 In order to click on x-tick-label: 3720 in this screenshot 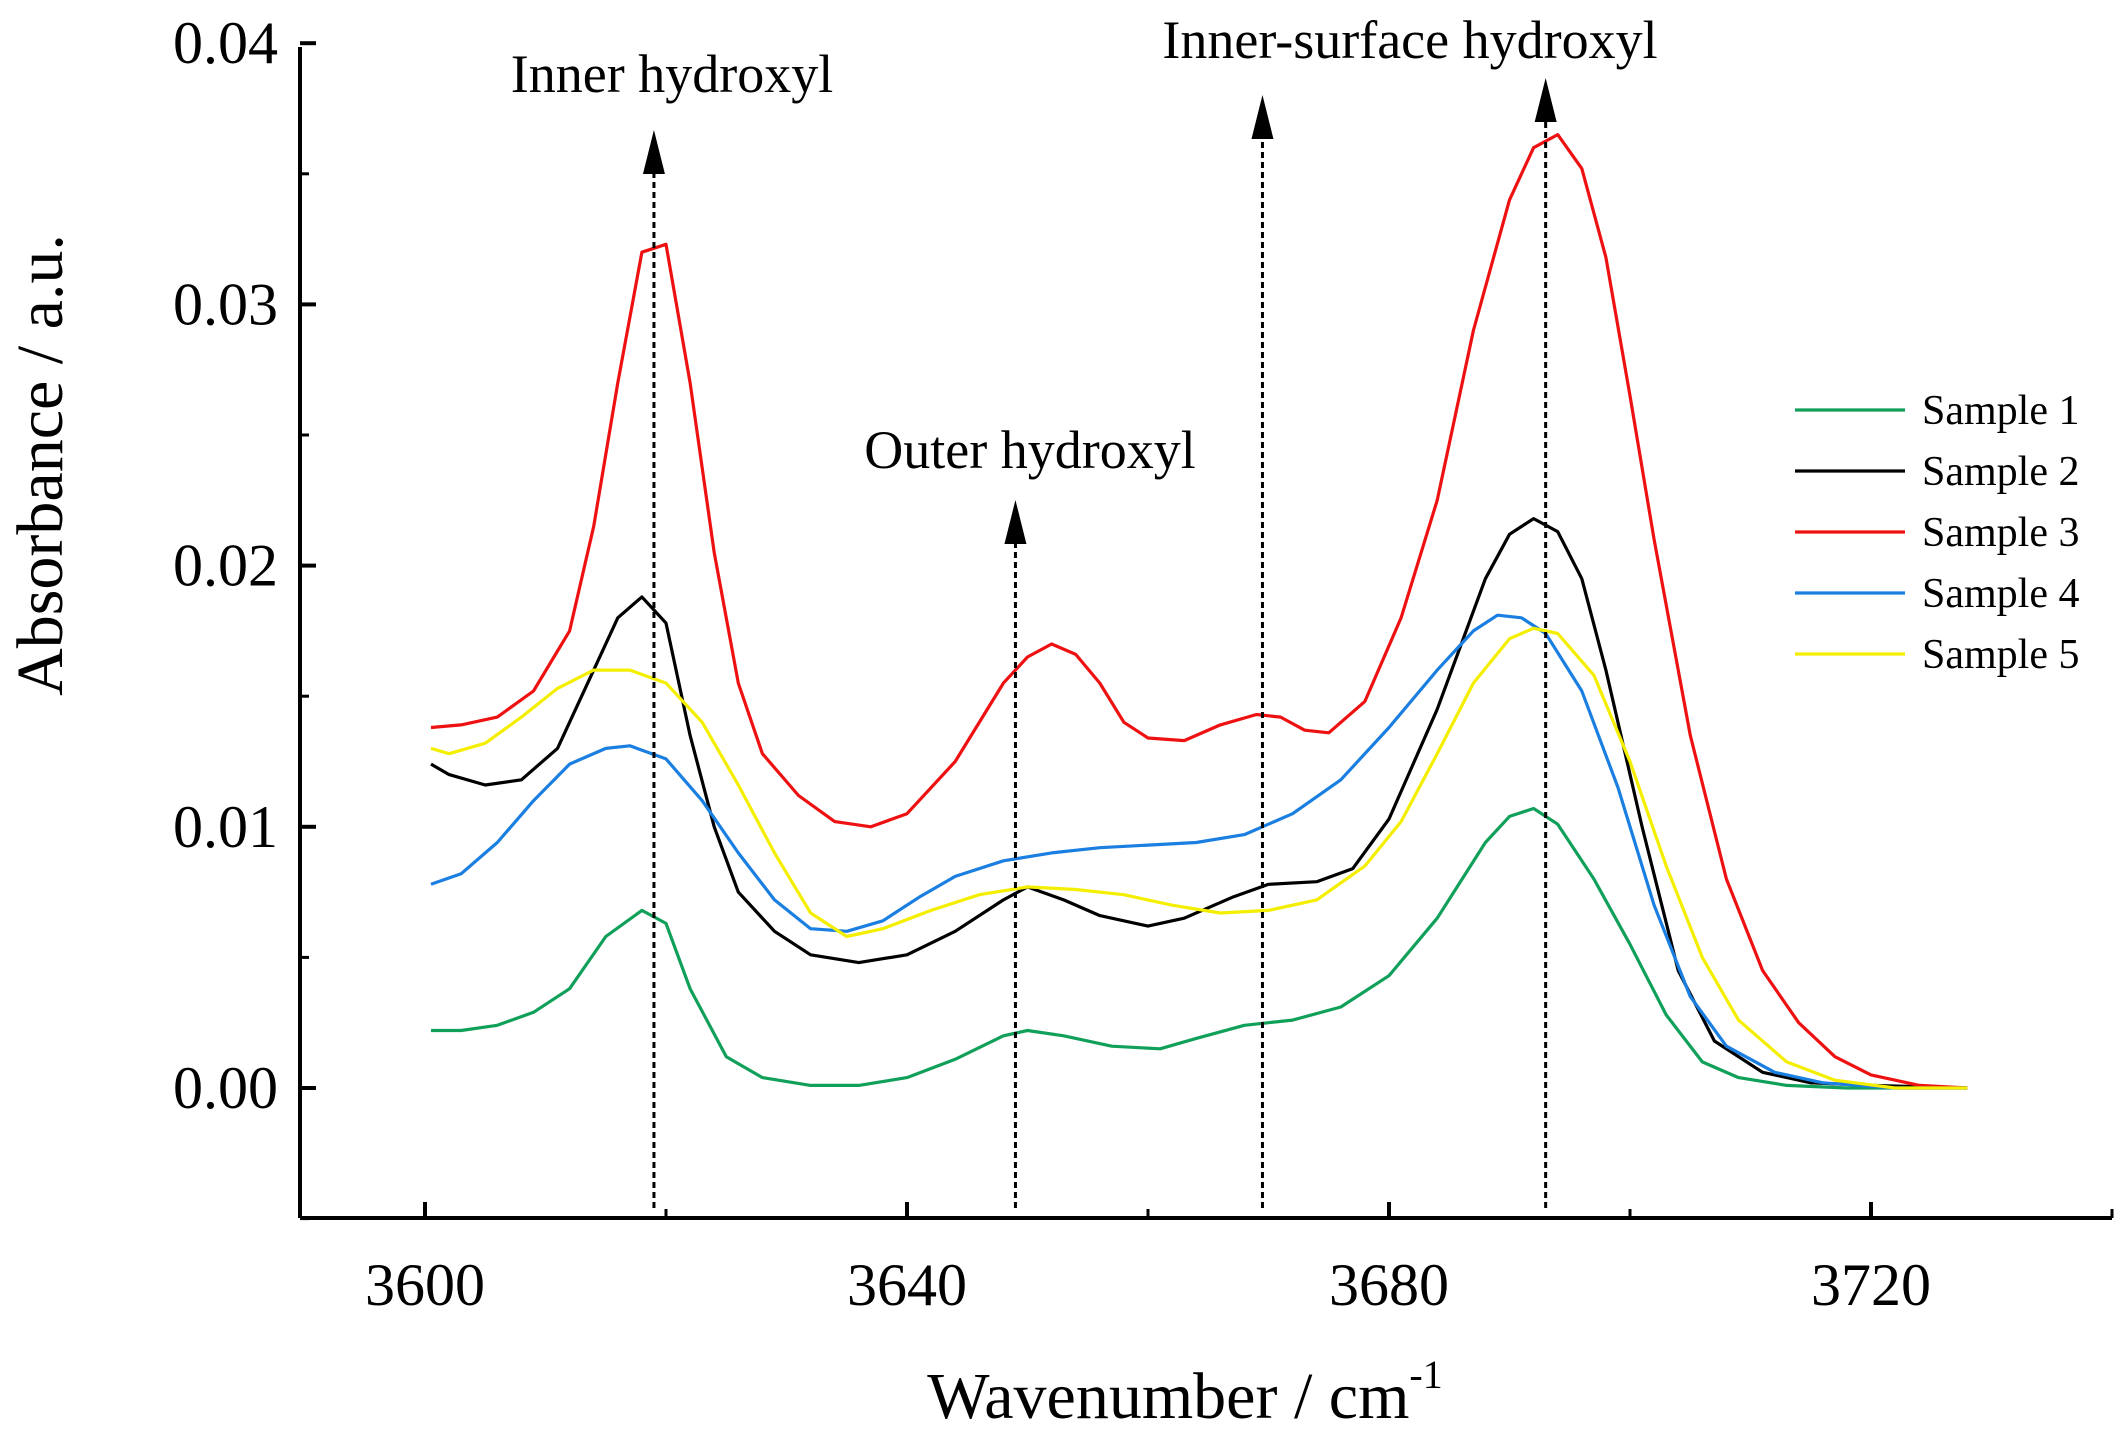, I will do `click(1871, 1285)`.